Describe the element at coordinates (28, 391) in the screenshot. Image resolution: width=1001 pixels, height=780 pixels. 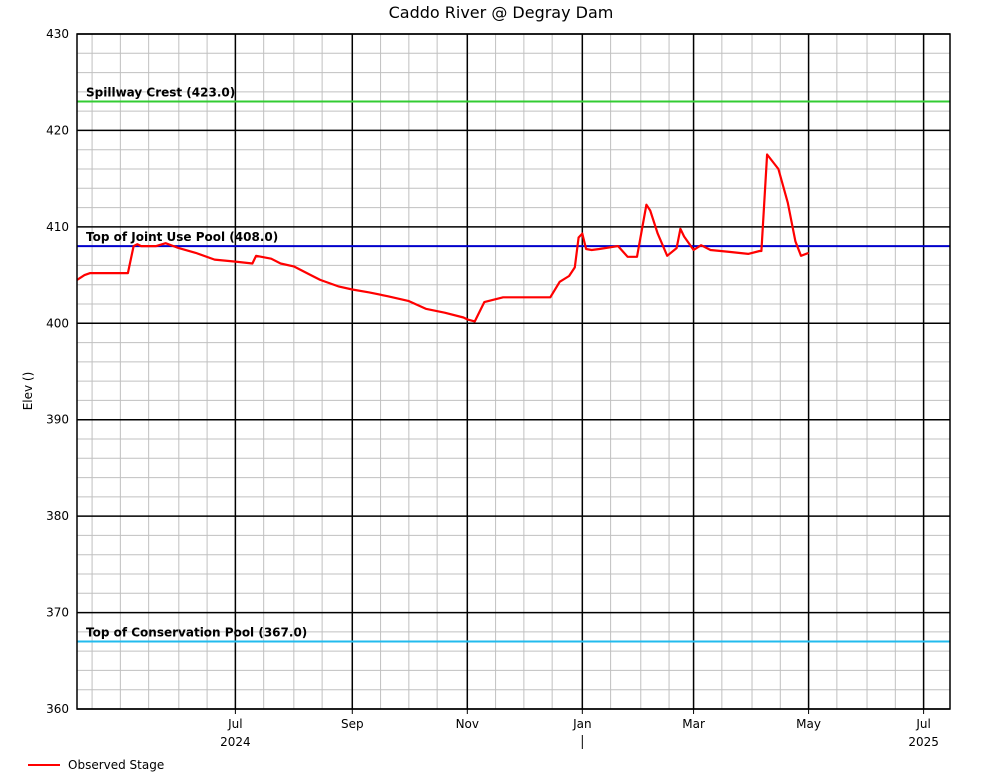
I see `y-axis-label: Elev ()` at that location.